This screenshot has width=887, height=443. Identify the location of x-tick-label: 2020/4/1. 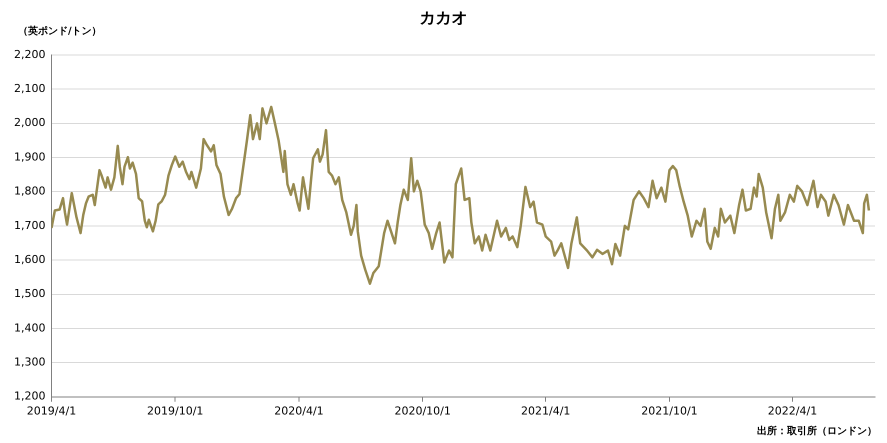
(299, 411).